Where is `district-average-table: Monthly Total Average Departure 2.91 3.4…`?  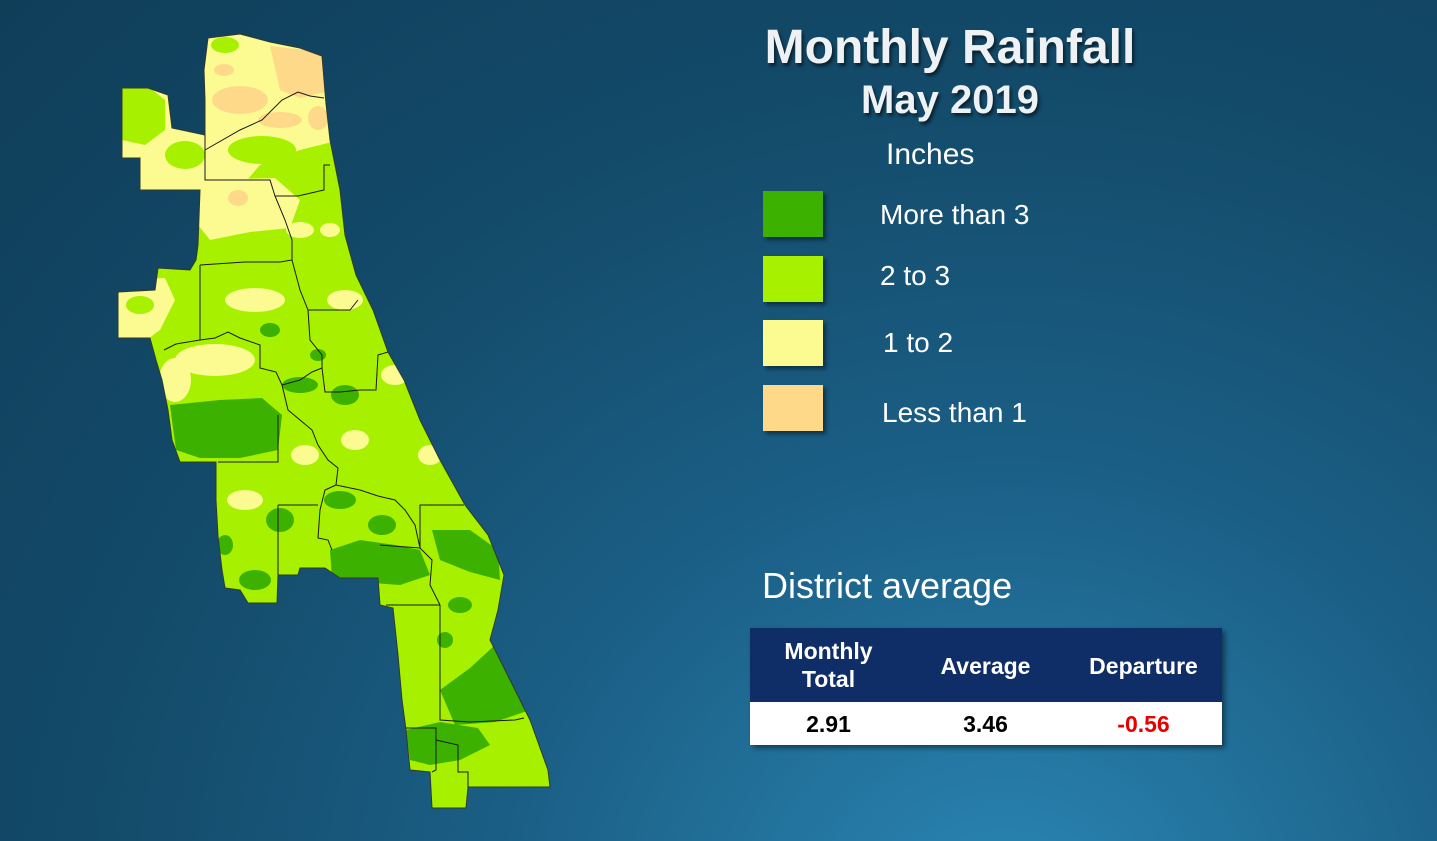 district-average-table: Monthly Total Average Departure 2.91 3.4… is located at coordinates (986, 686).